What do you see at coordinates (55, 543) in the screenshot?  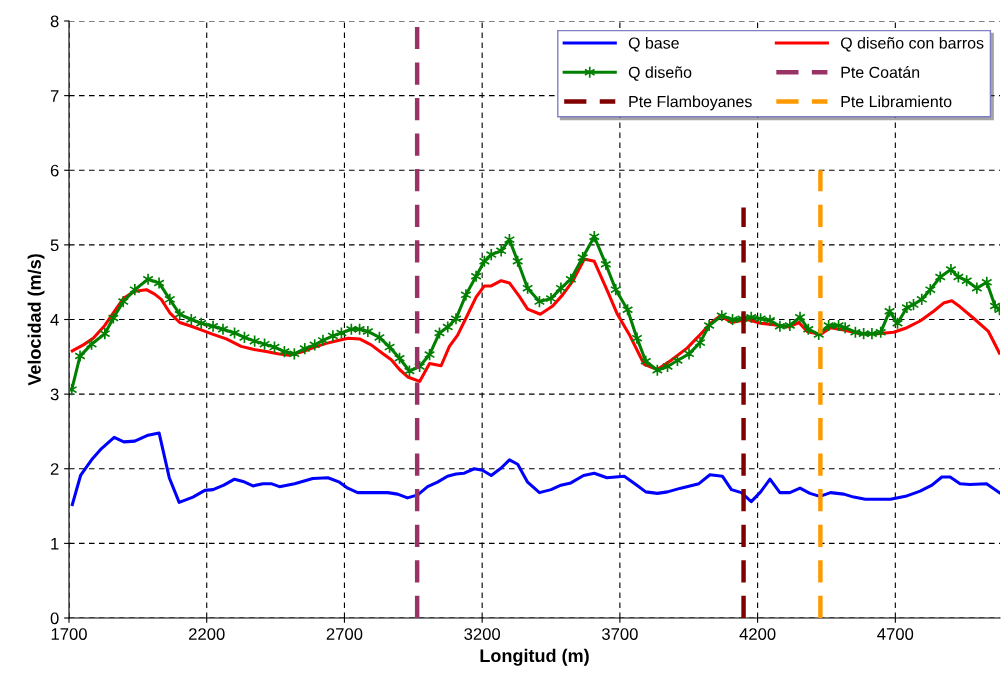 I see `y-tick-label: 1` at bounding box center [55, 543].